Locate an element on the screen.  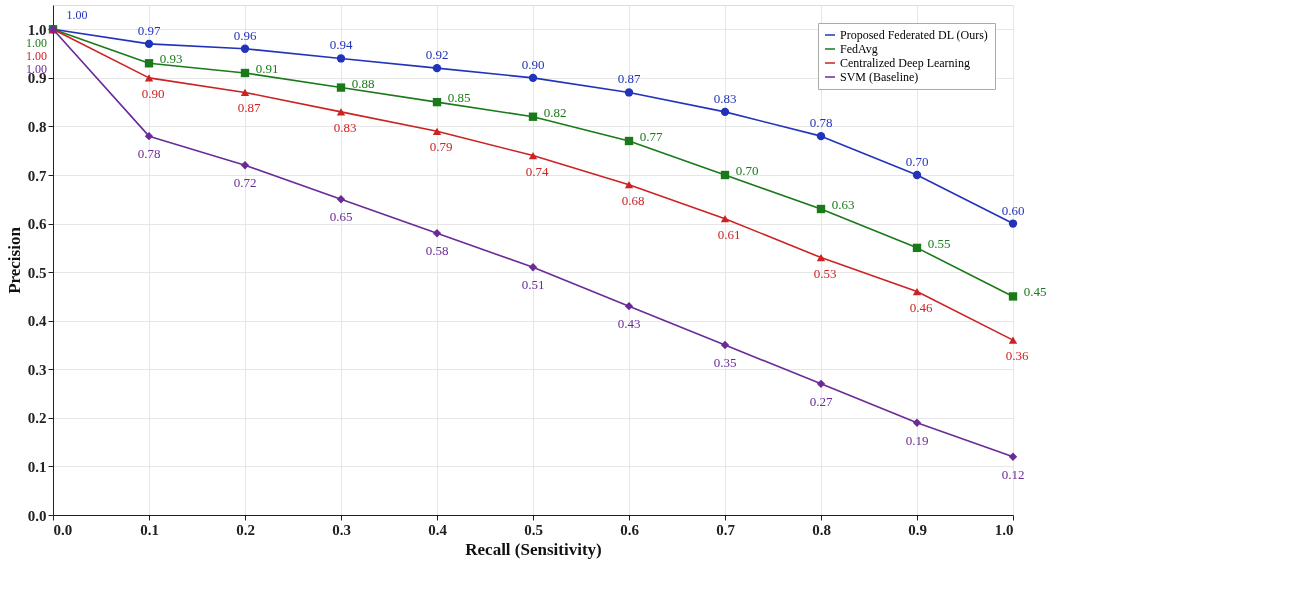
x-tick-label: 0.4 is located at coordinates (438, 529).